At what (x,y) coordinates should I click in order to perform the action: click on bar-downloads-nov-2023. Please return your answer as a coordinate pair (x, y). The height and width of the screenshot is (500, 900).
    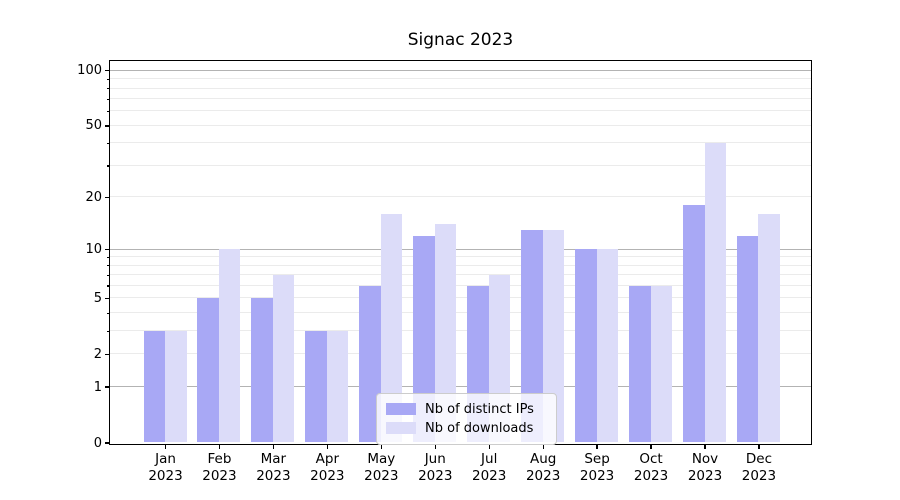
    Looking at the image, I should click on (715, 292).